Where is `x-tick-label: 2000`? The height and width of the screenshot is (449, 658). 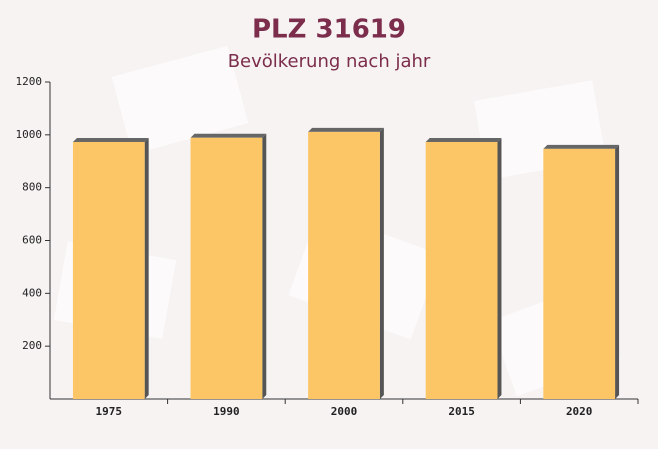 x-tick-label: 2000 is located at coordinates (344, 411).